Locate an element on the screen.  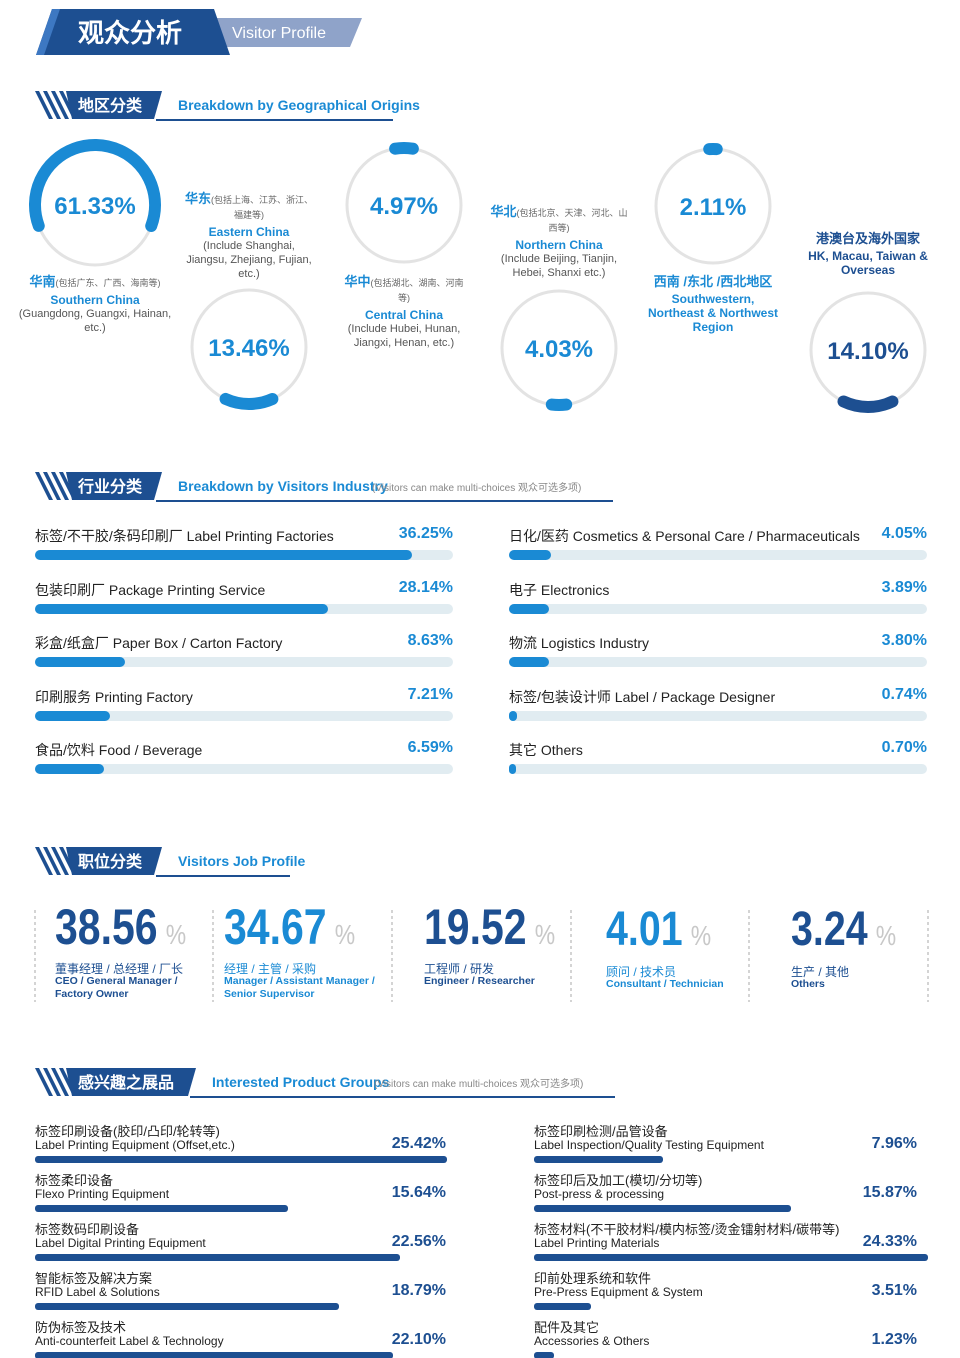
job-label-en: Consultant / Technician is located at coordinates (665, 984).